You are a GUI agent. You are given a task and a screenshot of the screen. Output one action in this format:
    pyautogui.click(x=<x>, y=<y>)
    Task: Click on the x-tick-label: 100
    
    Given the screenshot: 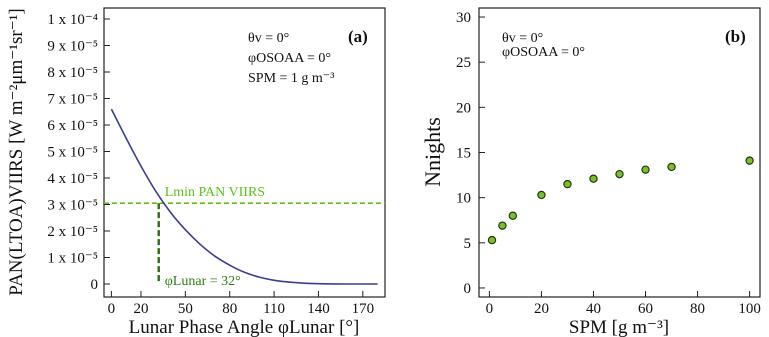 What is the action you would take?
    pyautogui.click(x=749, y=309)
    